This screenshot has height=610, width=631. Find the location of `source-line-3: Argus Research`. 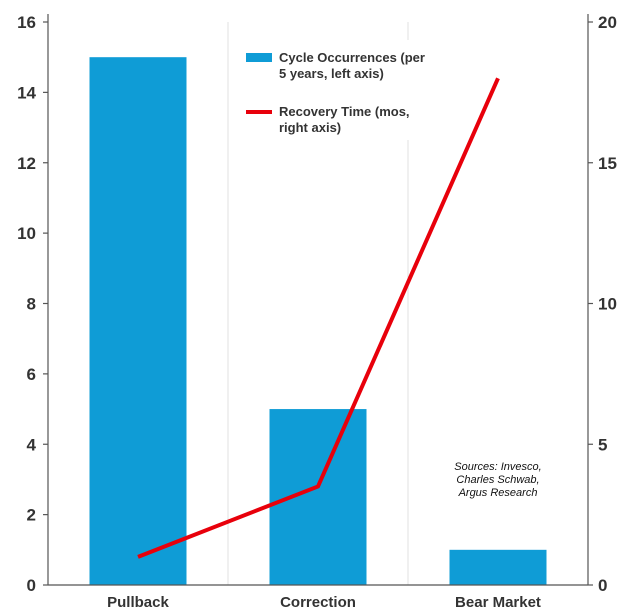

source-line-3: Argus Research is located at coordinates (498, 493).